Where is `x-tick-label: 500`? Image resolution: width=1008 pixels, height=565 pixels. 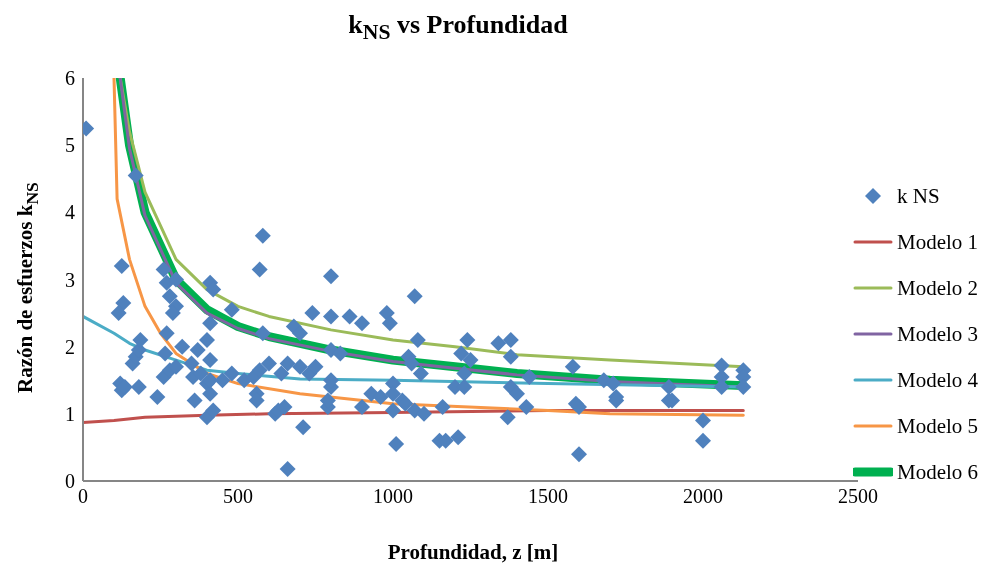
x-tick-label: 500 is located at coordinates (238, 496).